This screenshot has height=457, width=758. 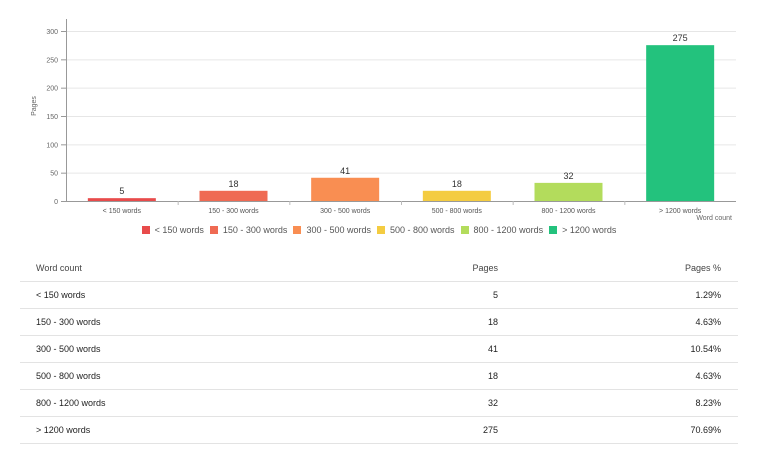 I want to click on y-tick-label: 200, so click(x=52, y=89).